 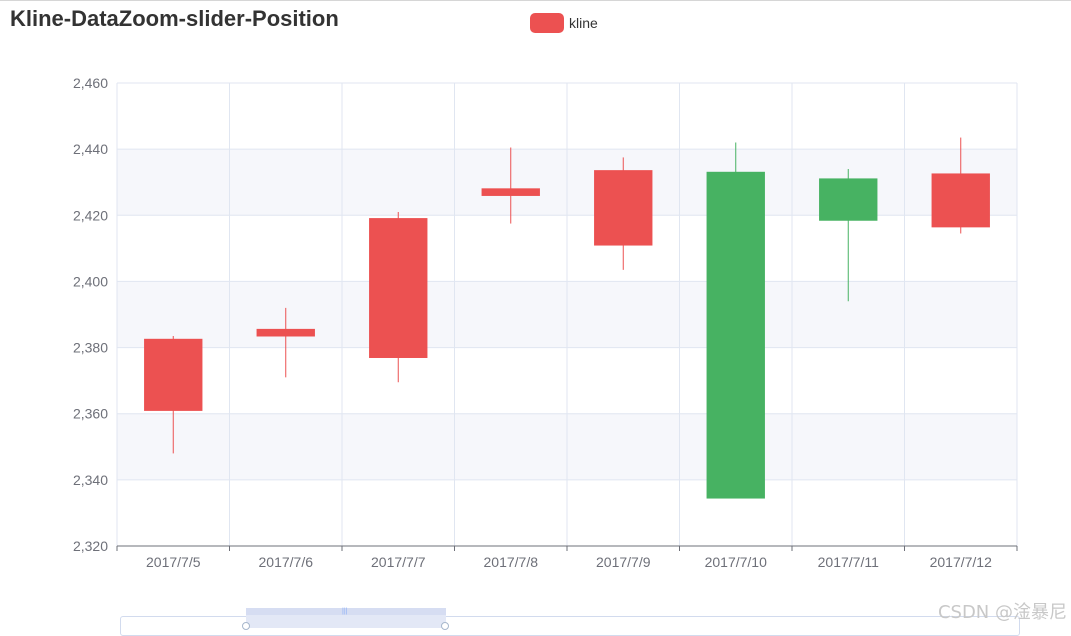 What do you see at coordinates (286, 562) in the screenshot?
I see `x-tick-label: 2017/7/6` at bounding box center [286, 562].